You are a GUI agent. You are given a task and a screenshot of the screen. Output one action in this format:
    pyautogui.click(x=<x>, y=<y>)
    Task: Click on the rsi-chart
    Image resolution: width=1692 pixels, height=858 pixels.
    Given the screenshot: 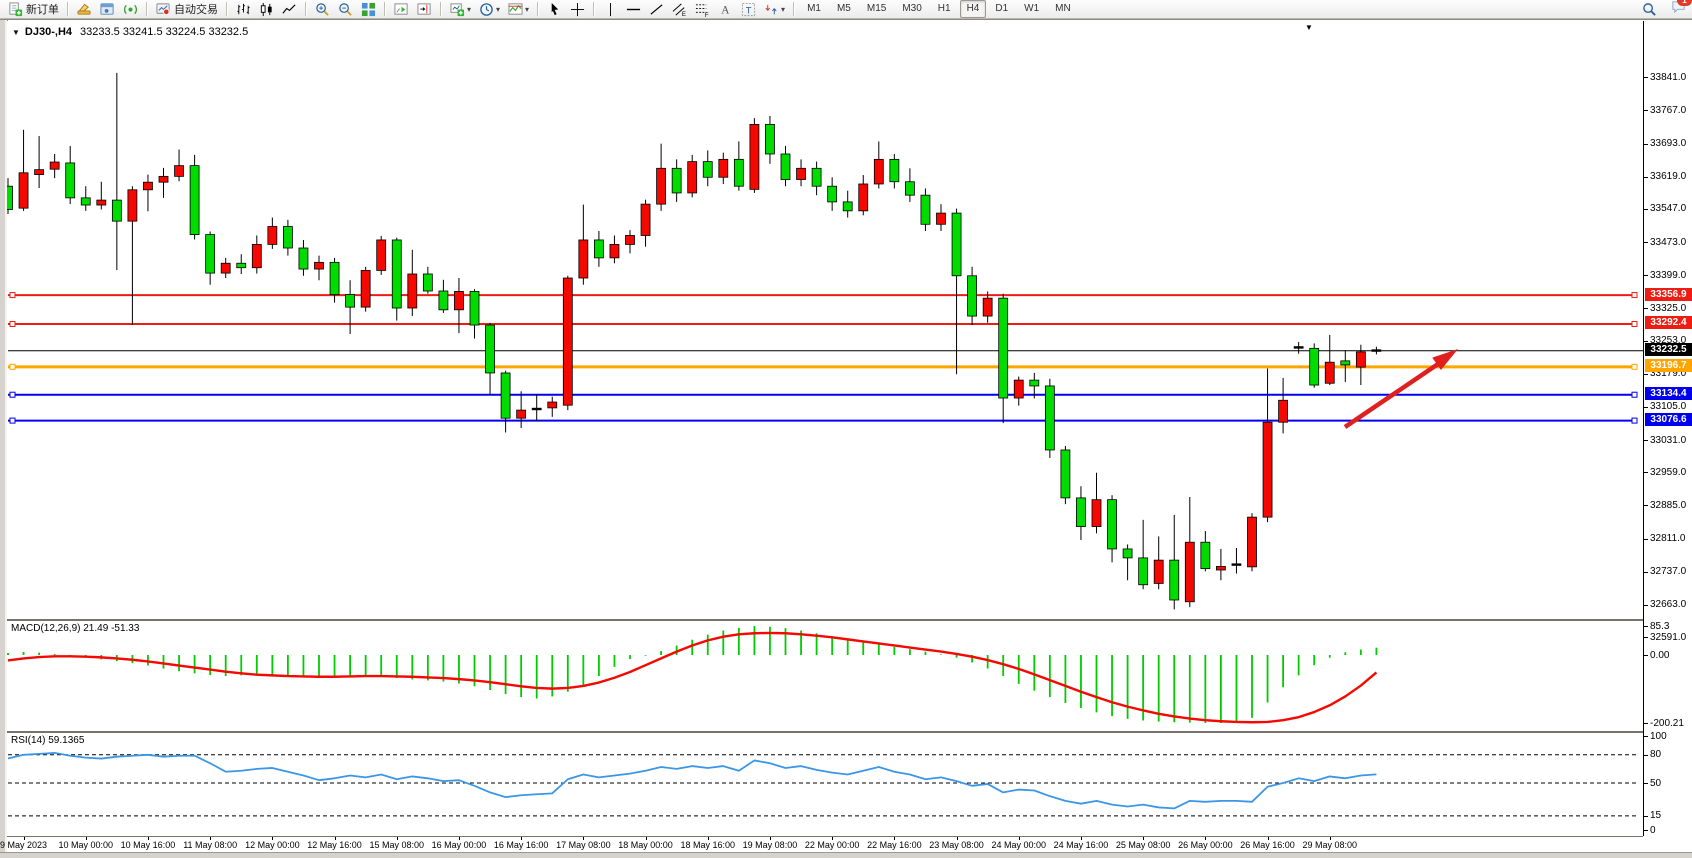 What is the action you would take?
    pyautogui.click(x=825, y=784)
    